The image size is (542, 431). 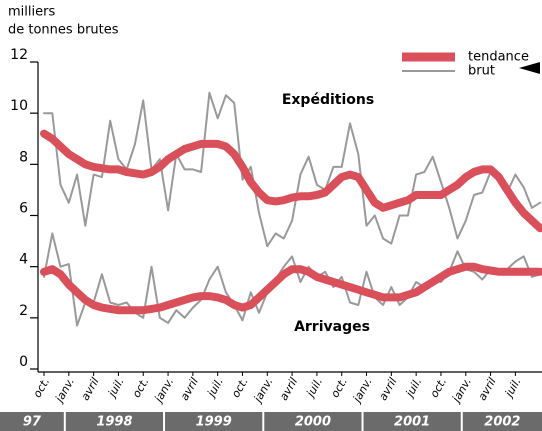 What do you see at coordinates (328, 100) in the screenshot?
I see `annotation: Expéditions` at bounding box center [328, 100].